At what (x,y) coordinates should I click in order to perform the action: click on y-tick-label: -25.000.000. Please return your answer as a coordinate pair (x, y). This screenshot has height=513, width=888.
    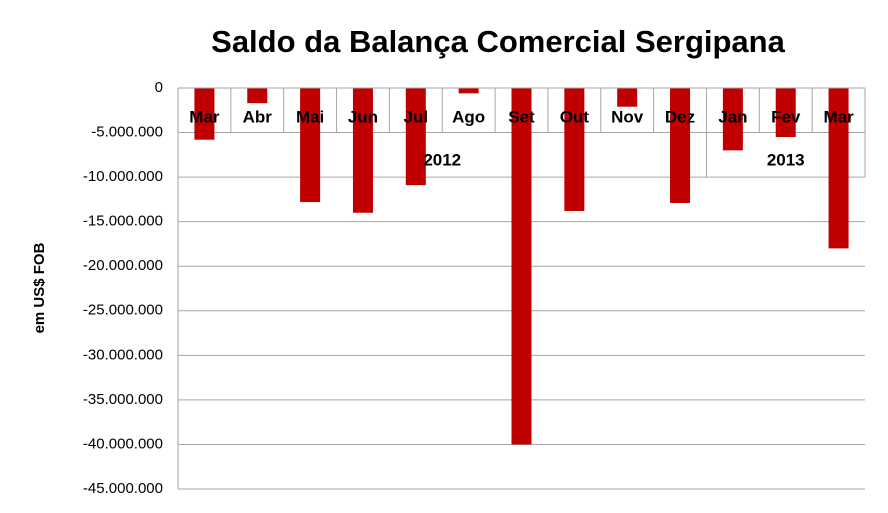
    Looking at the image, I should click on (123, 310).